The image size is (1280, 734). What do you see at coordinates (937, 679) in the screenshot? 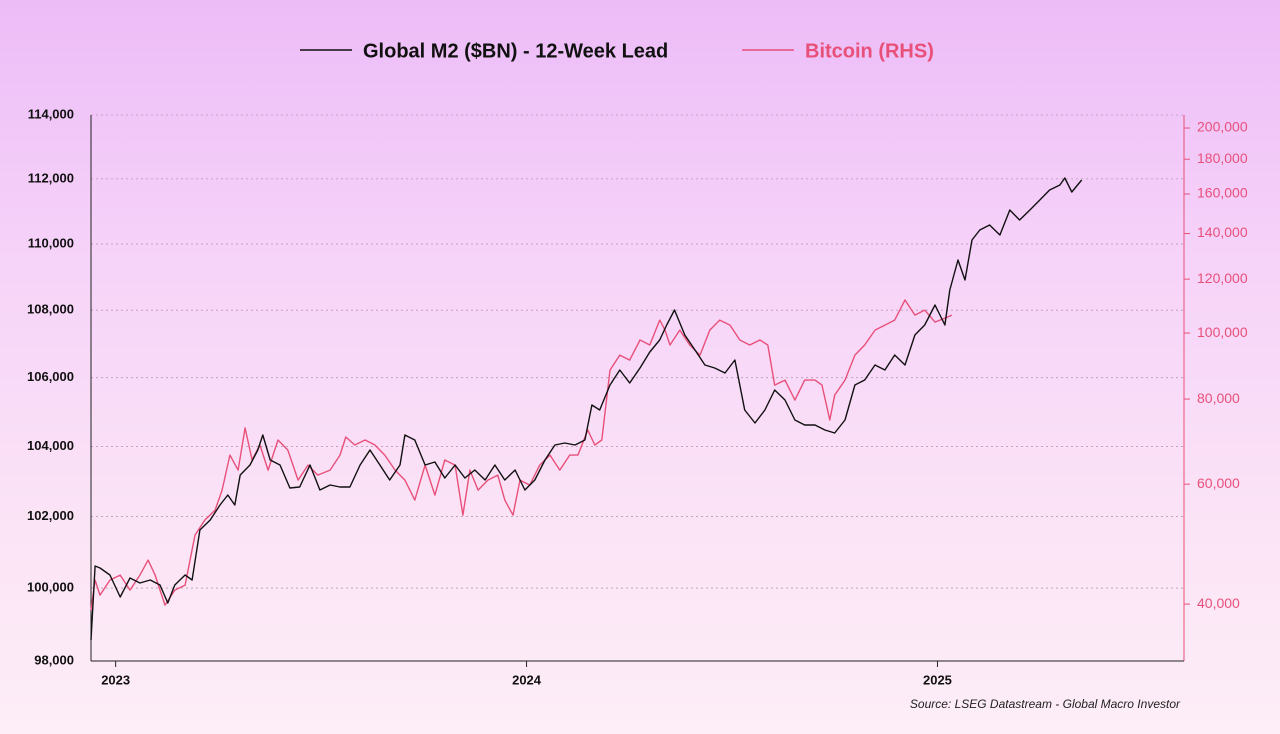
I see `x-tick-label: 2025` at bounding box center [937, 679].